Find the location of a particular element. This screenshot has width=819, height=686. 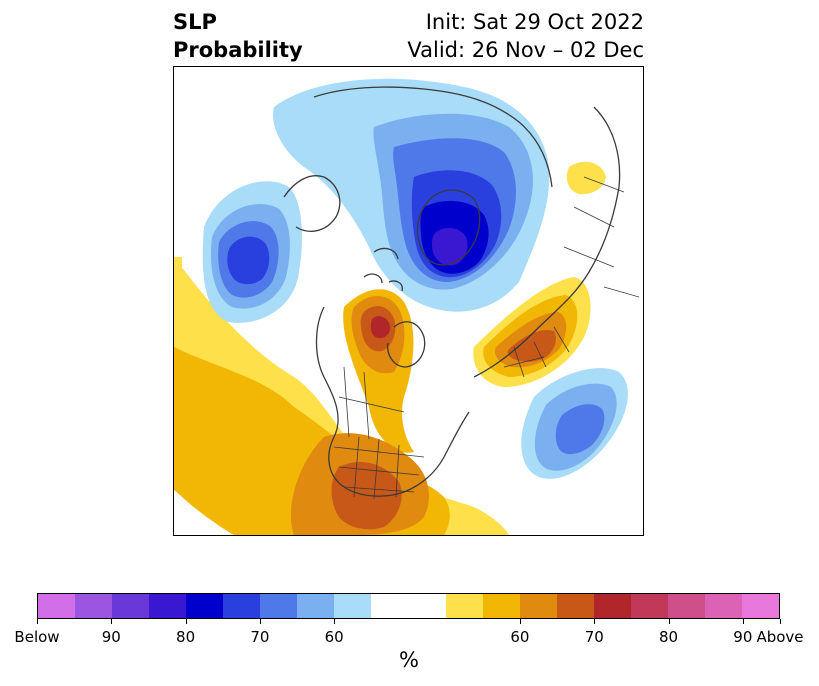

colorbar-label: % is located at coordinates (409, 660).